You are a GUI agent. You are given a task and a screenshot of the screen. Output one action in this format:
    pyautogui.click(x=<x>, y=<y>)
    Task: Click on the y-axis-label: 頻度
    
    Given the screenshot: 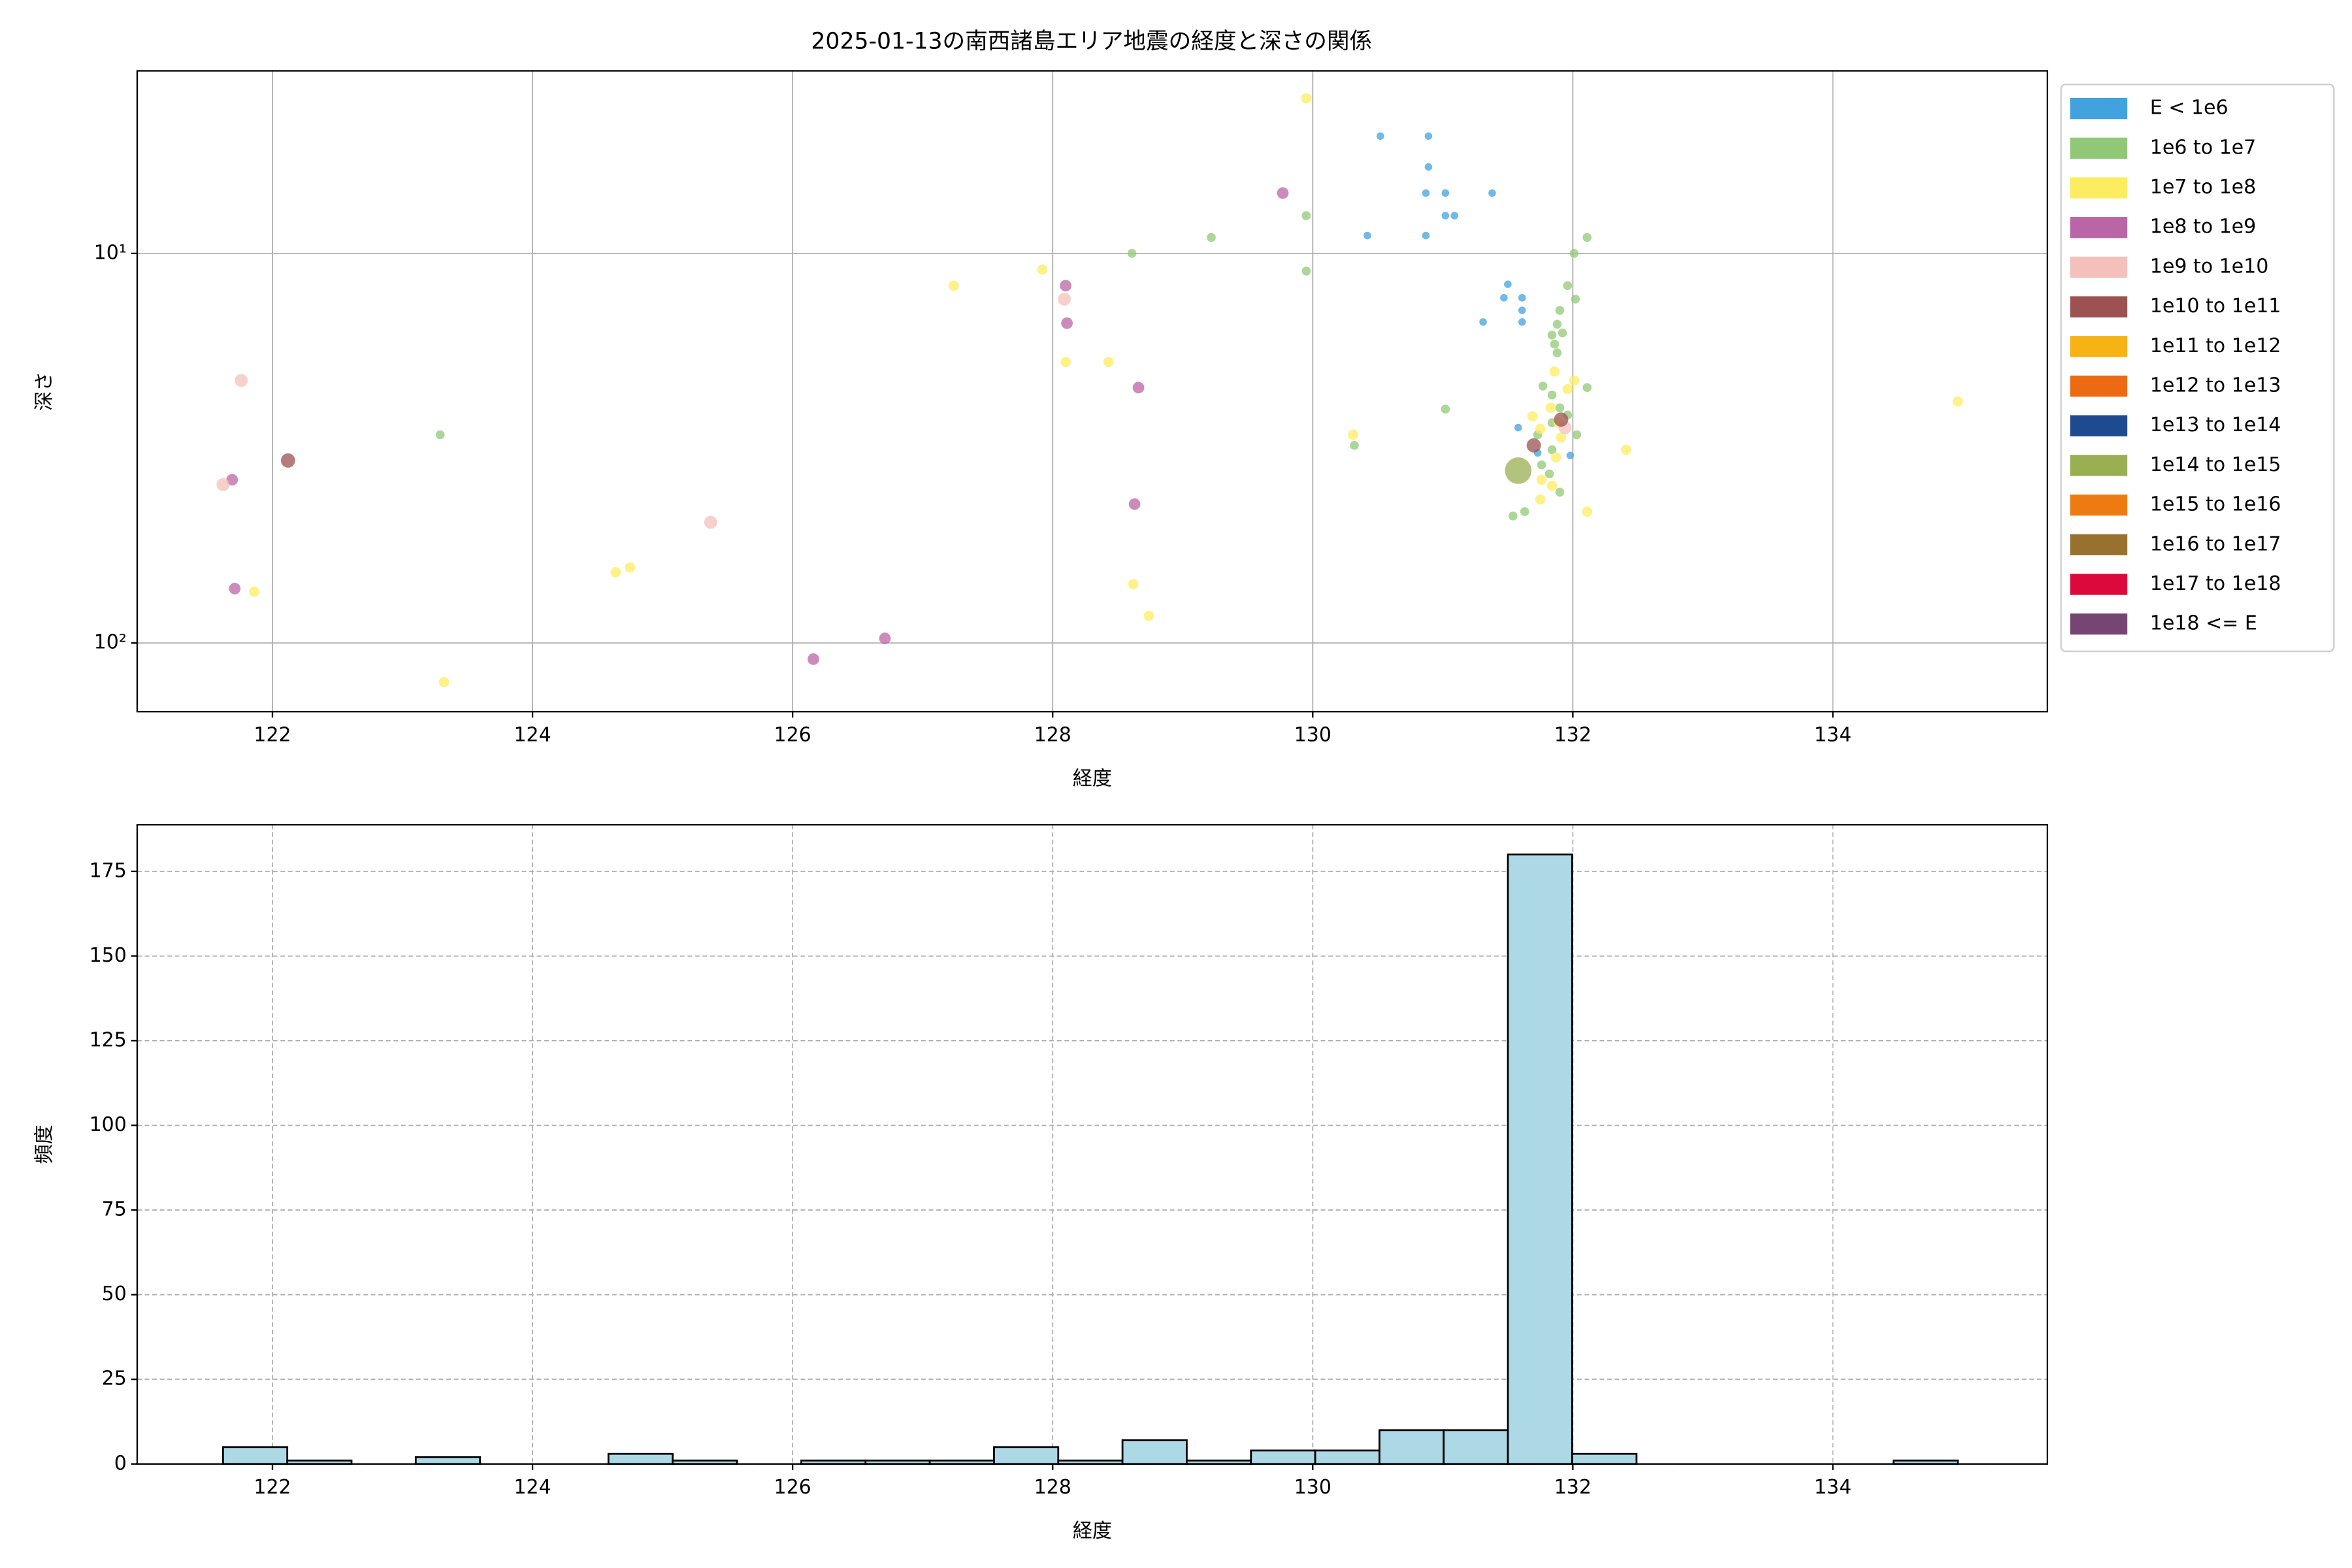 What is the action you would take?
    pyautogui.click(x=44, y=1144)
    